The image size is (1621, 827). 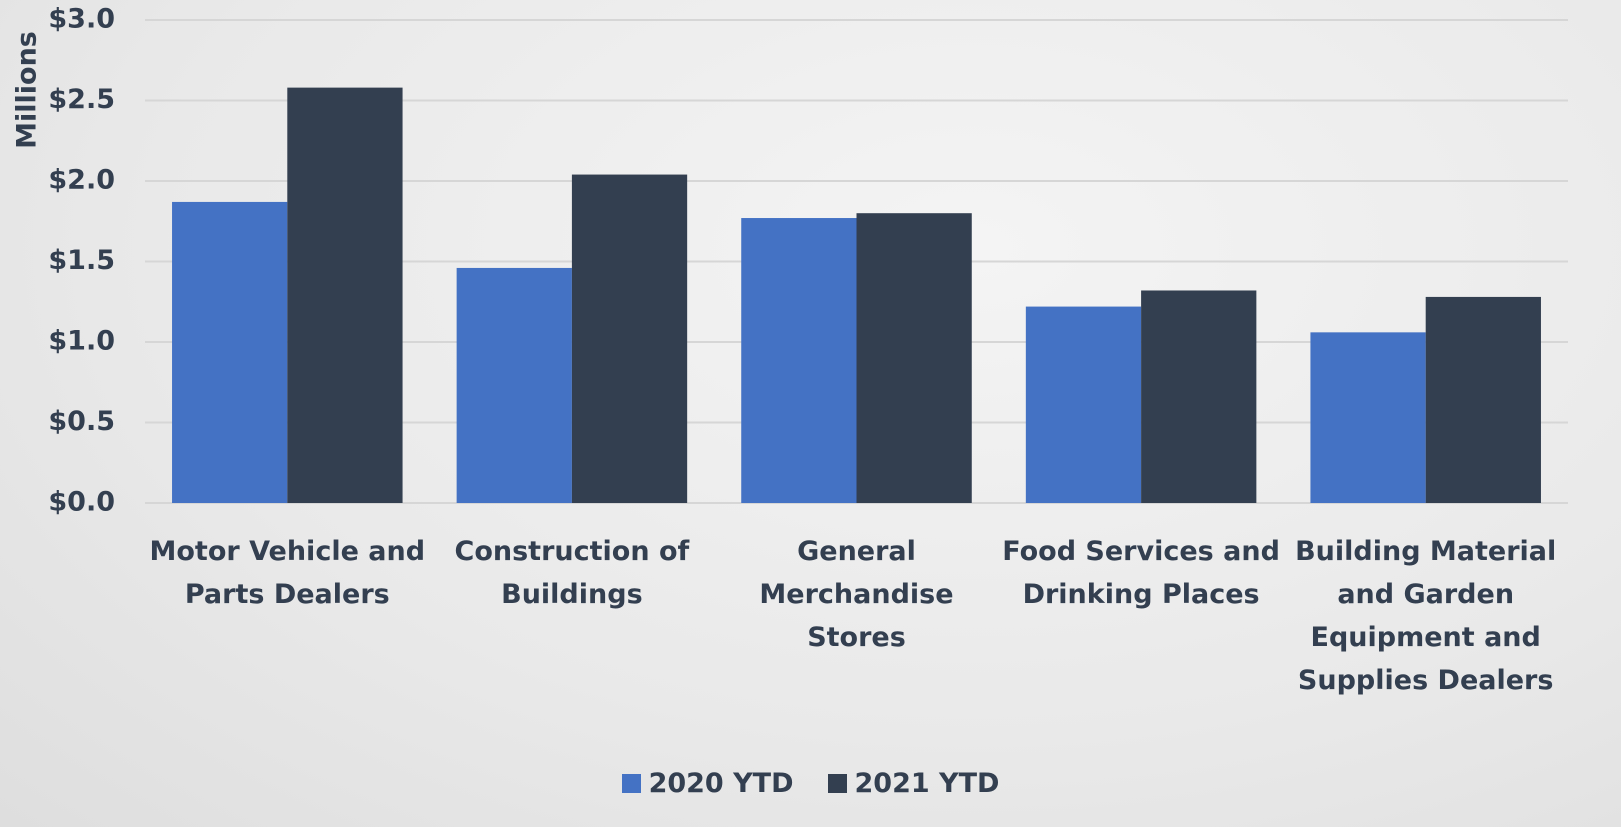 I want to click on legend-label: 2021 YTD, so click(x=927, y=783).